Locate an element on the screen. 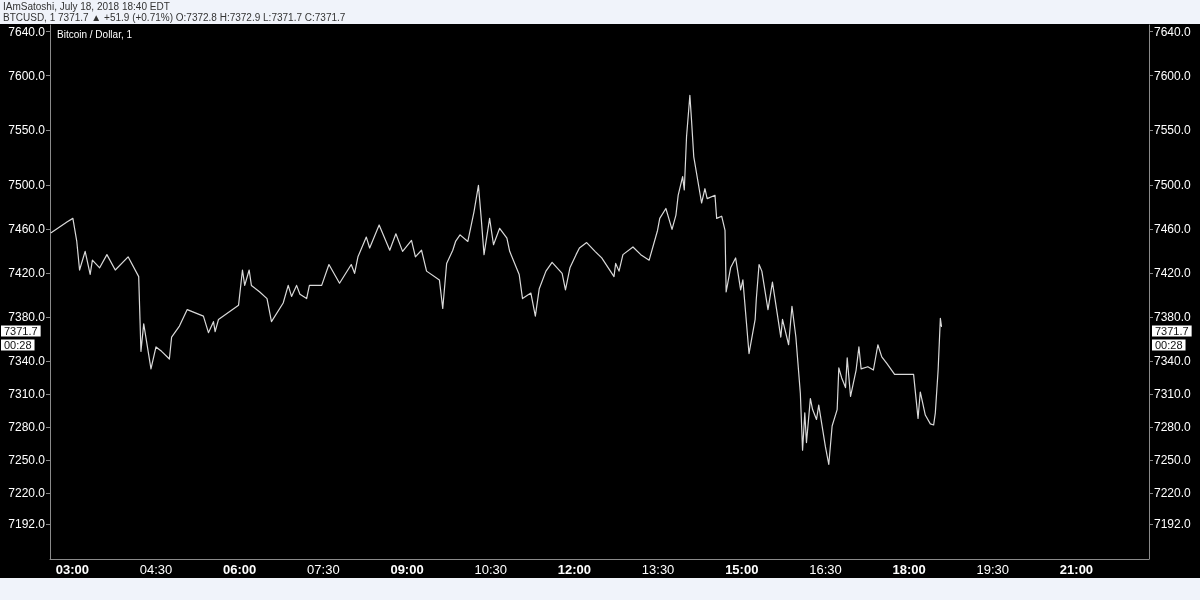 The image size is (1200, 600). y2-tick-label: 7600.0 is located at coordinates (1173, 75).